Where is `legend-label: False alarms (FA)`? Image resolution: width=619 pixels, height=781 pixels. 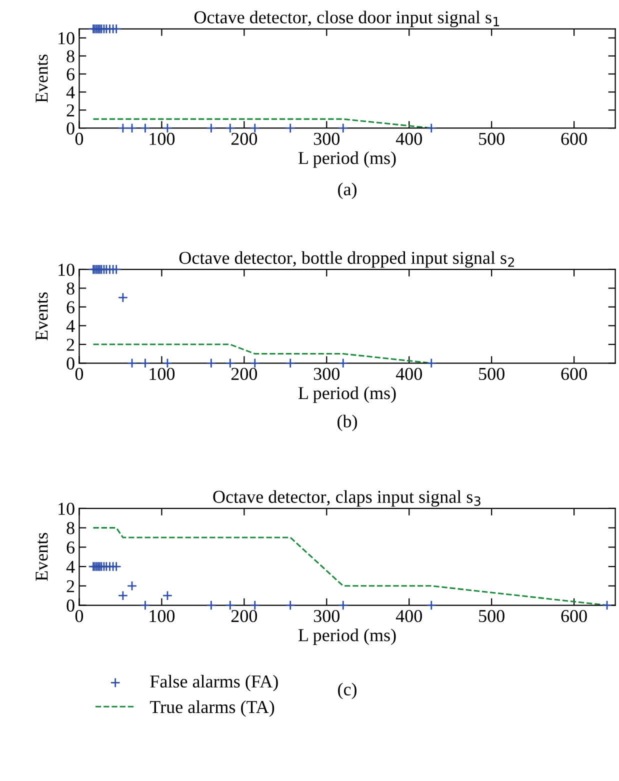
legend-label: False alarms (FA) is located at coordinates (214, 683).